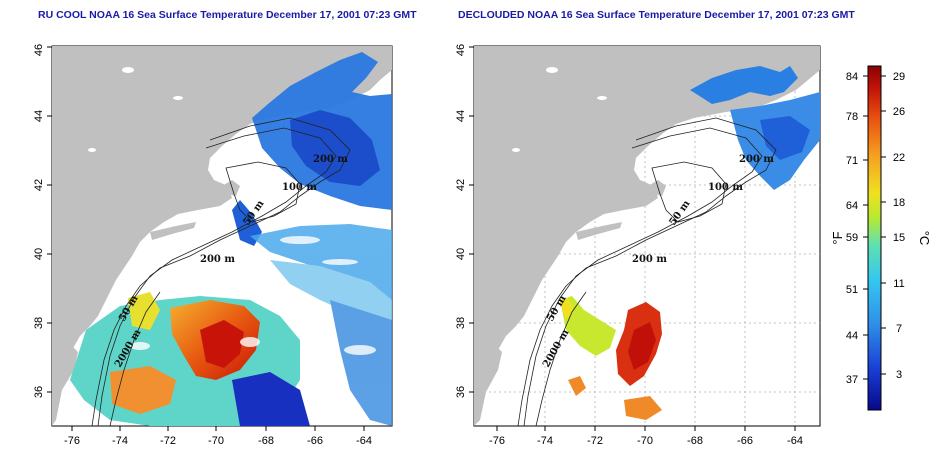 The height and width of the screenshot is (475, 950). Describe the element at coordinates (461, 116) in the screenshot. I see `y-tick-right-4: 44` at that location.